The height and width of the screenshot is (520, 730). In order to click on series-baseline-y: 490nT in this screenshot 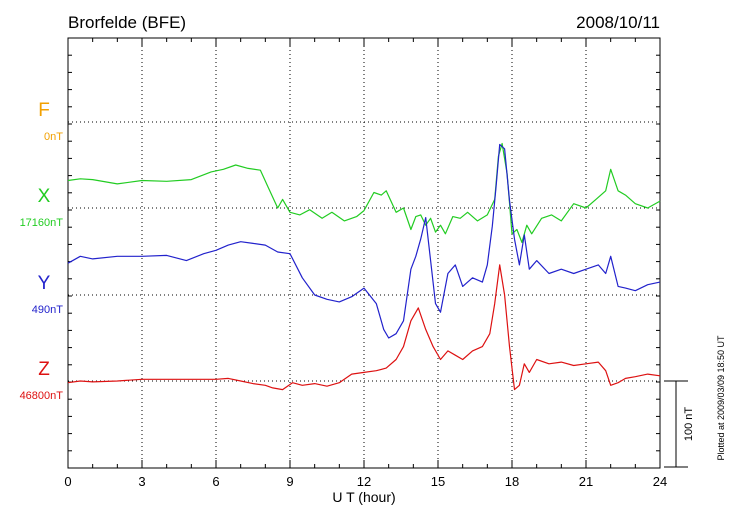, I will do `click(47, 310)`.